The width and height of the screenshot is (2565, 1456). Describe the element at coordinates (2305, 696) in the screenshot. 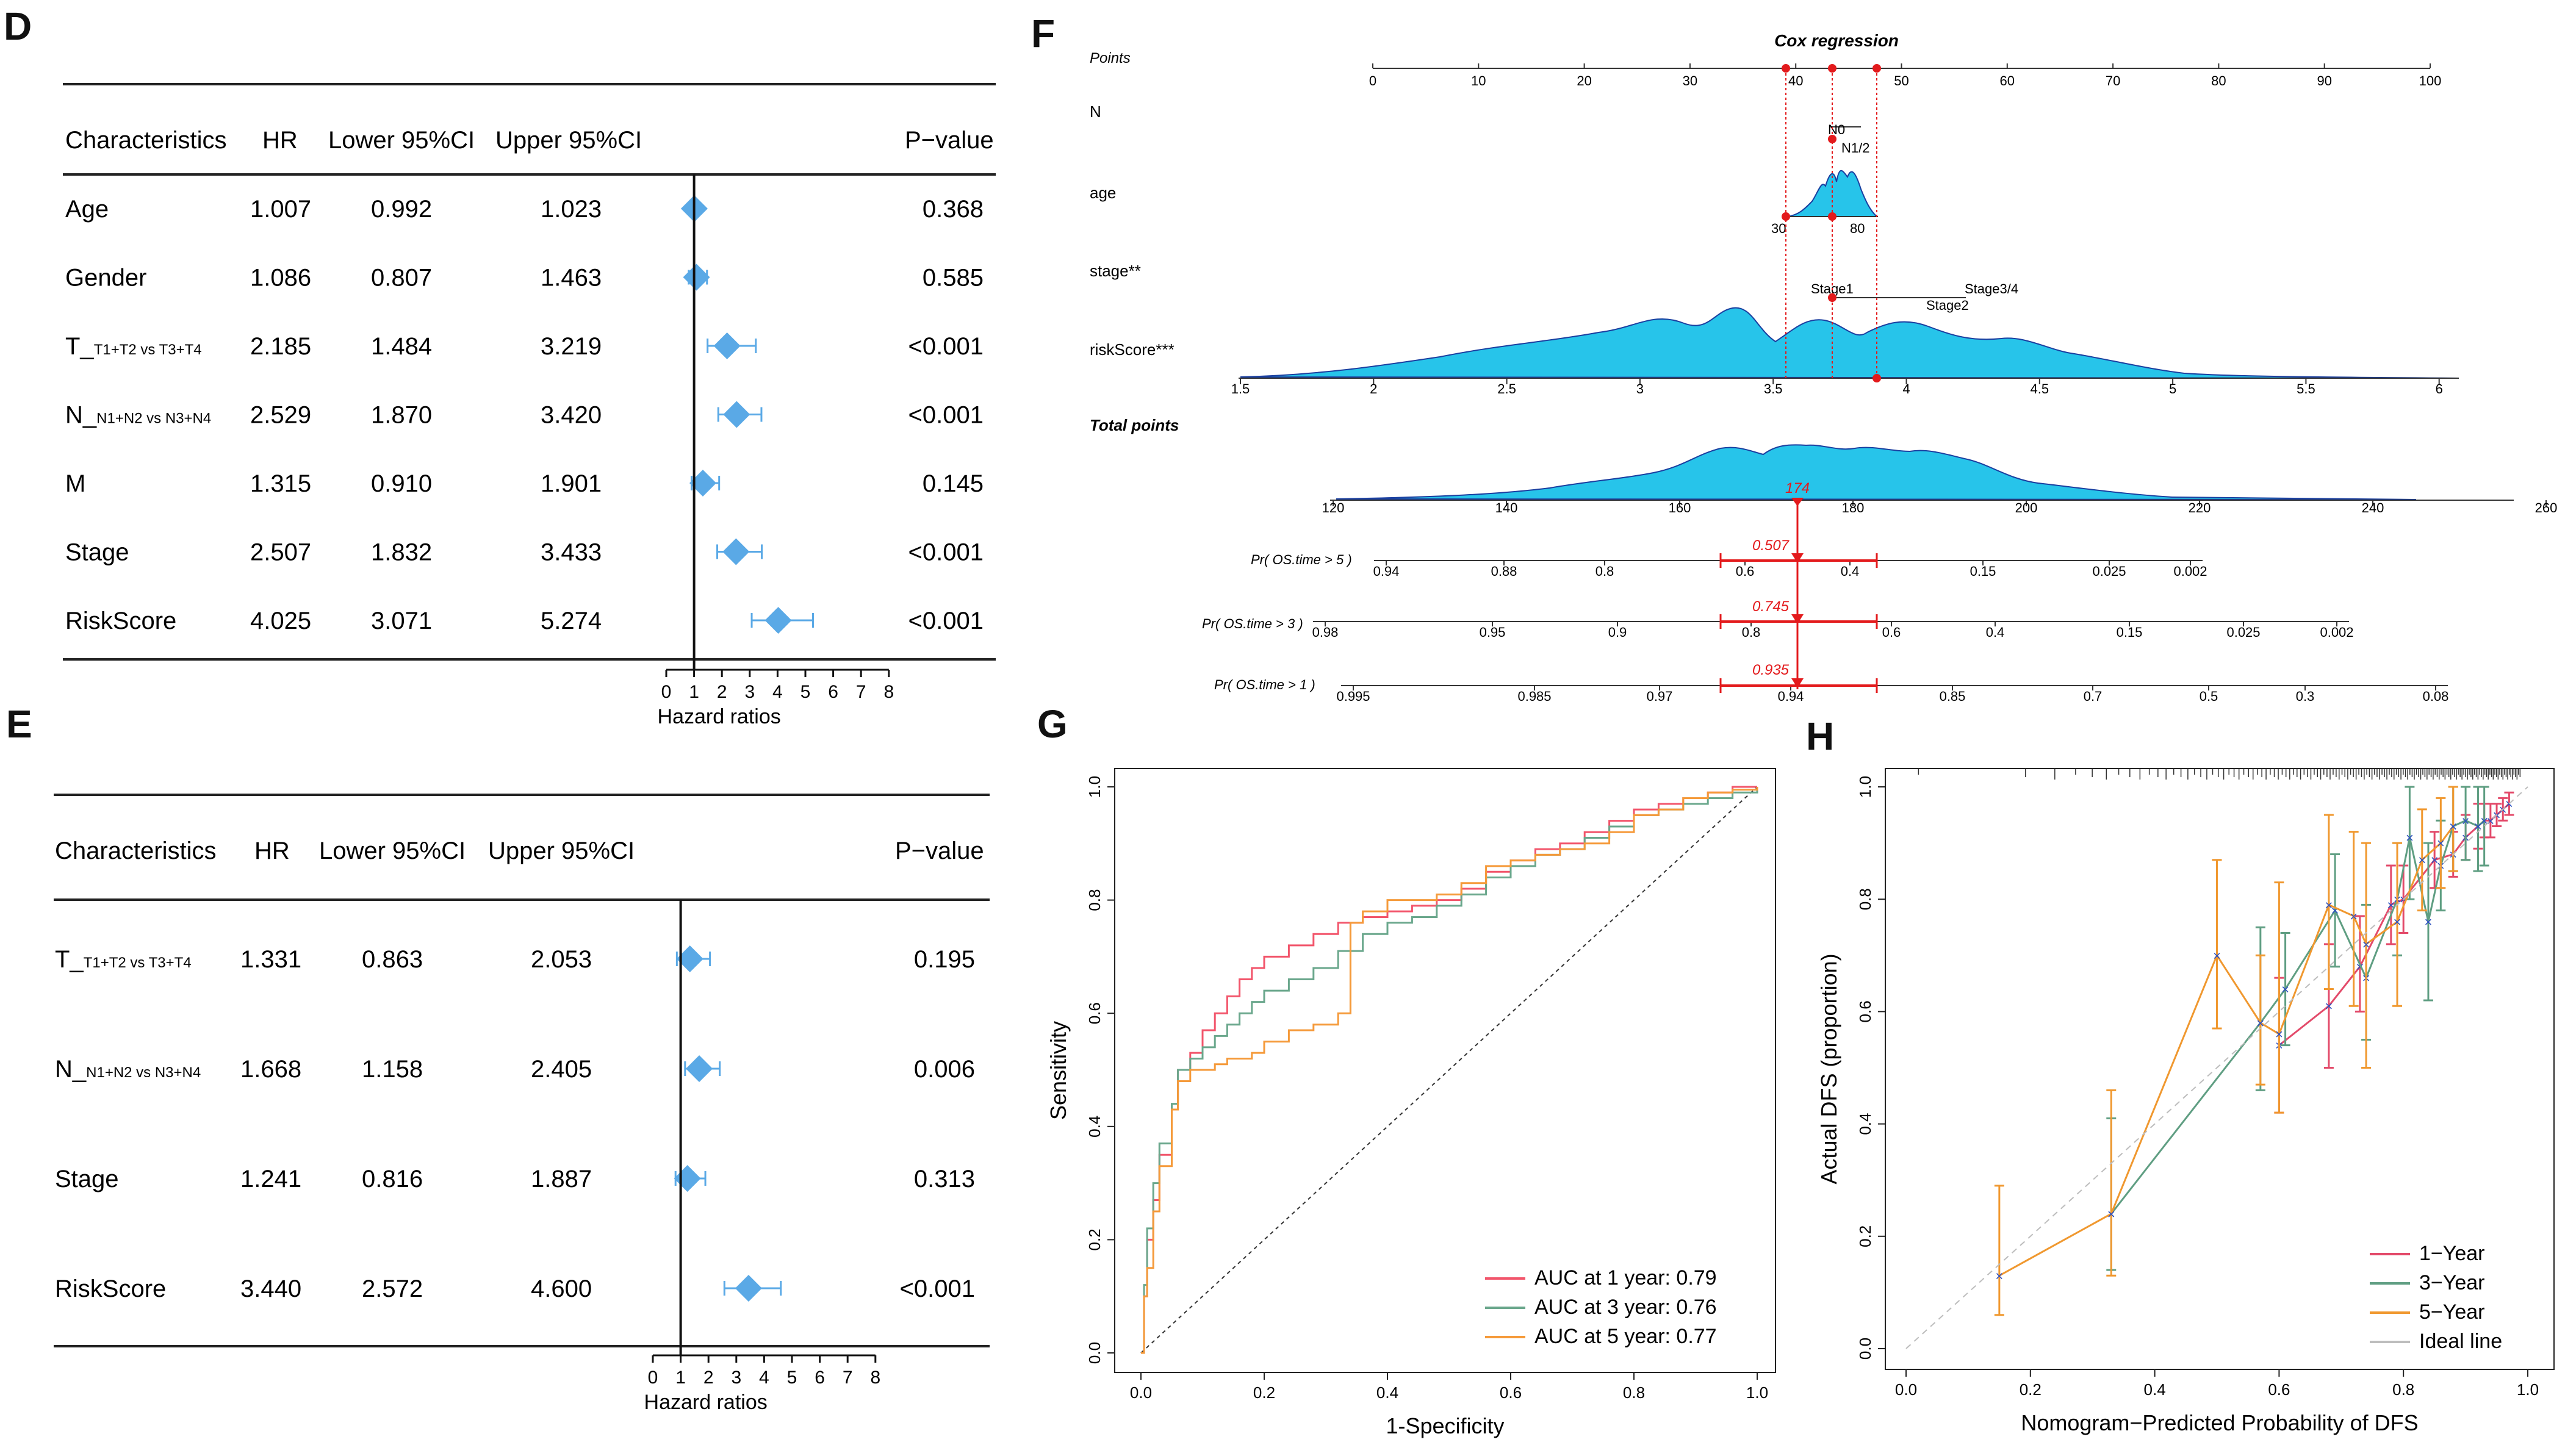

I see `pr1-tick-label: 0.3` at that location.